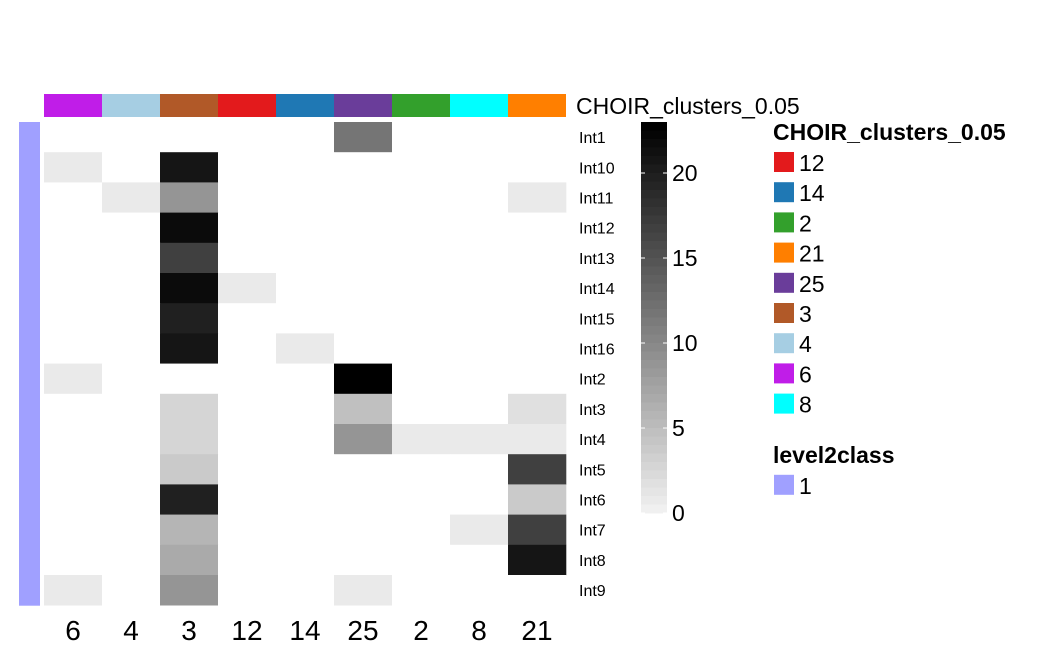  What do you see at coordinates (29, 590) in the screenshot?
I see `row-annotation-cell-Int9` at bounding box center [29, 590].